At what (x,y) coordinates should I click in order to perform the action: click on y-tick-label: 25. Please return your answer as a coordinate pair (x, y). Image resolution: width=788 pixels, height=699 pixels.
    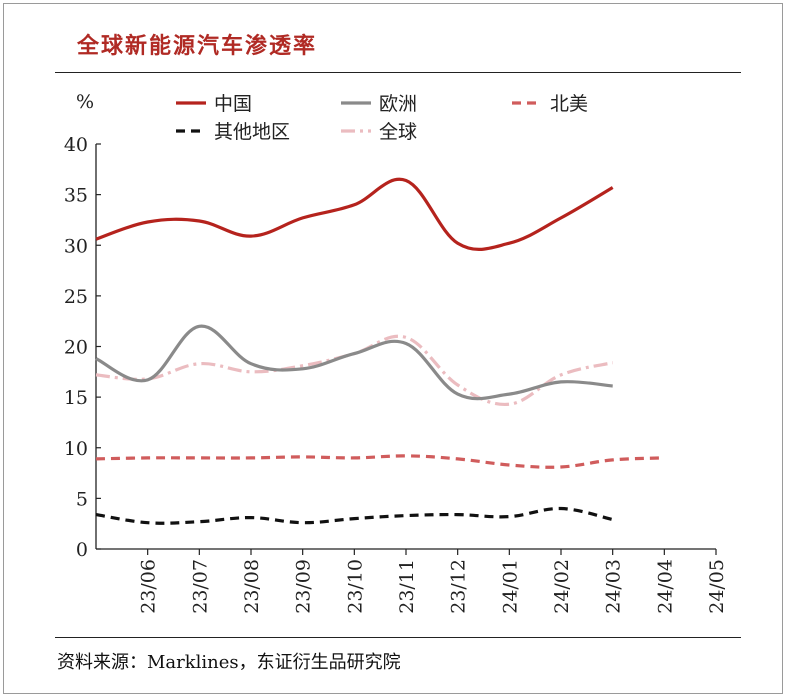
    Looking at the image, I should click on (76, 297).